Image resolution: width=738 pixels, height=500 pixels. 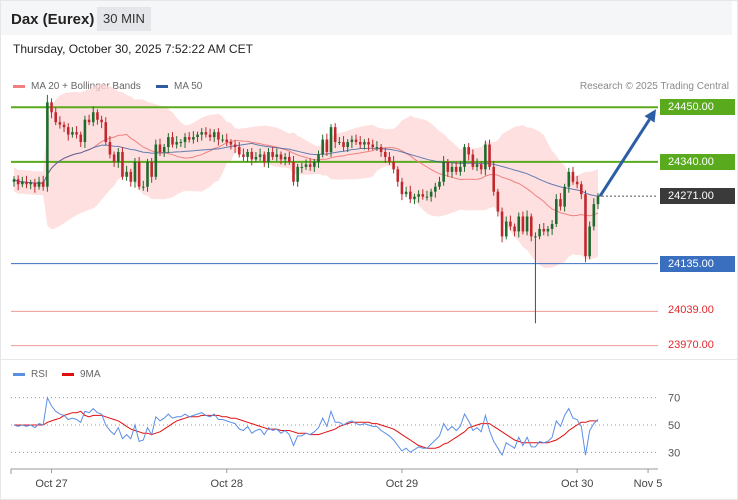 What do you see at coordinates (691, 310) in the screenshot?
I see `level-label-24039.00: 24039.00` at bounding box center [691, 310].